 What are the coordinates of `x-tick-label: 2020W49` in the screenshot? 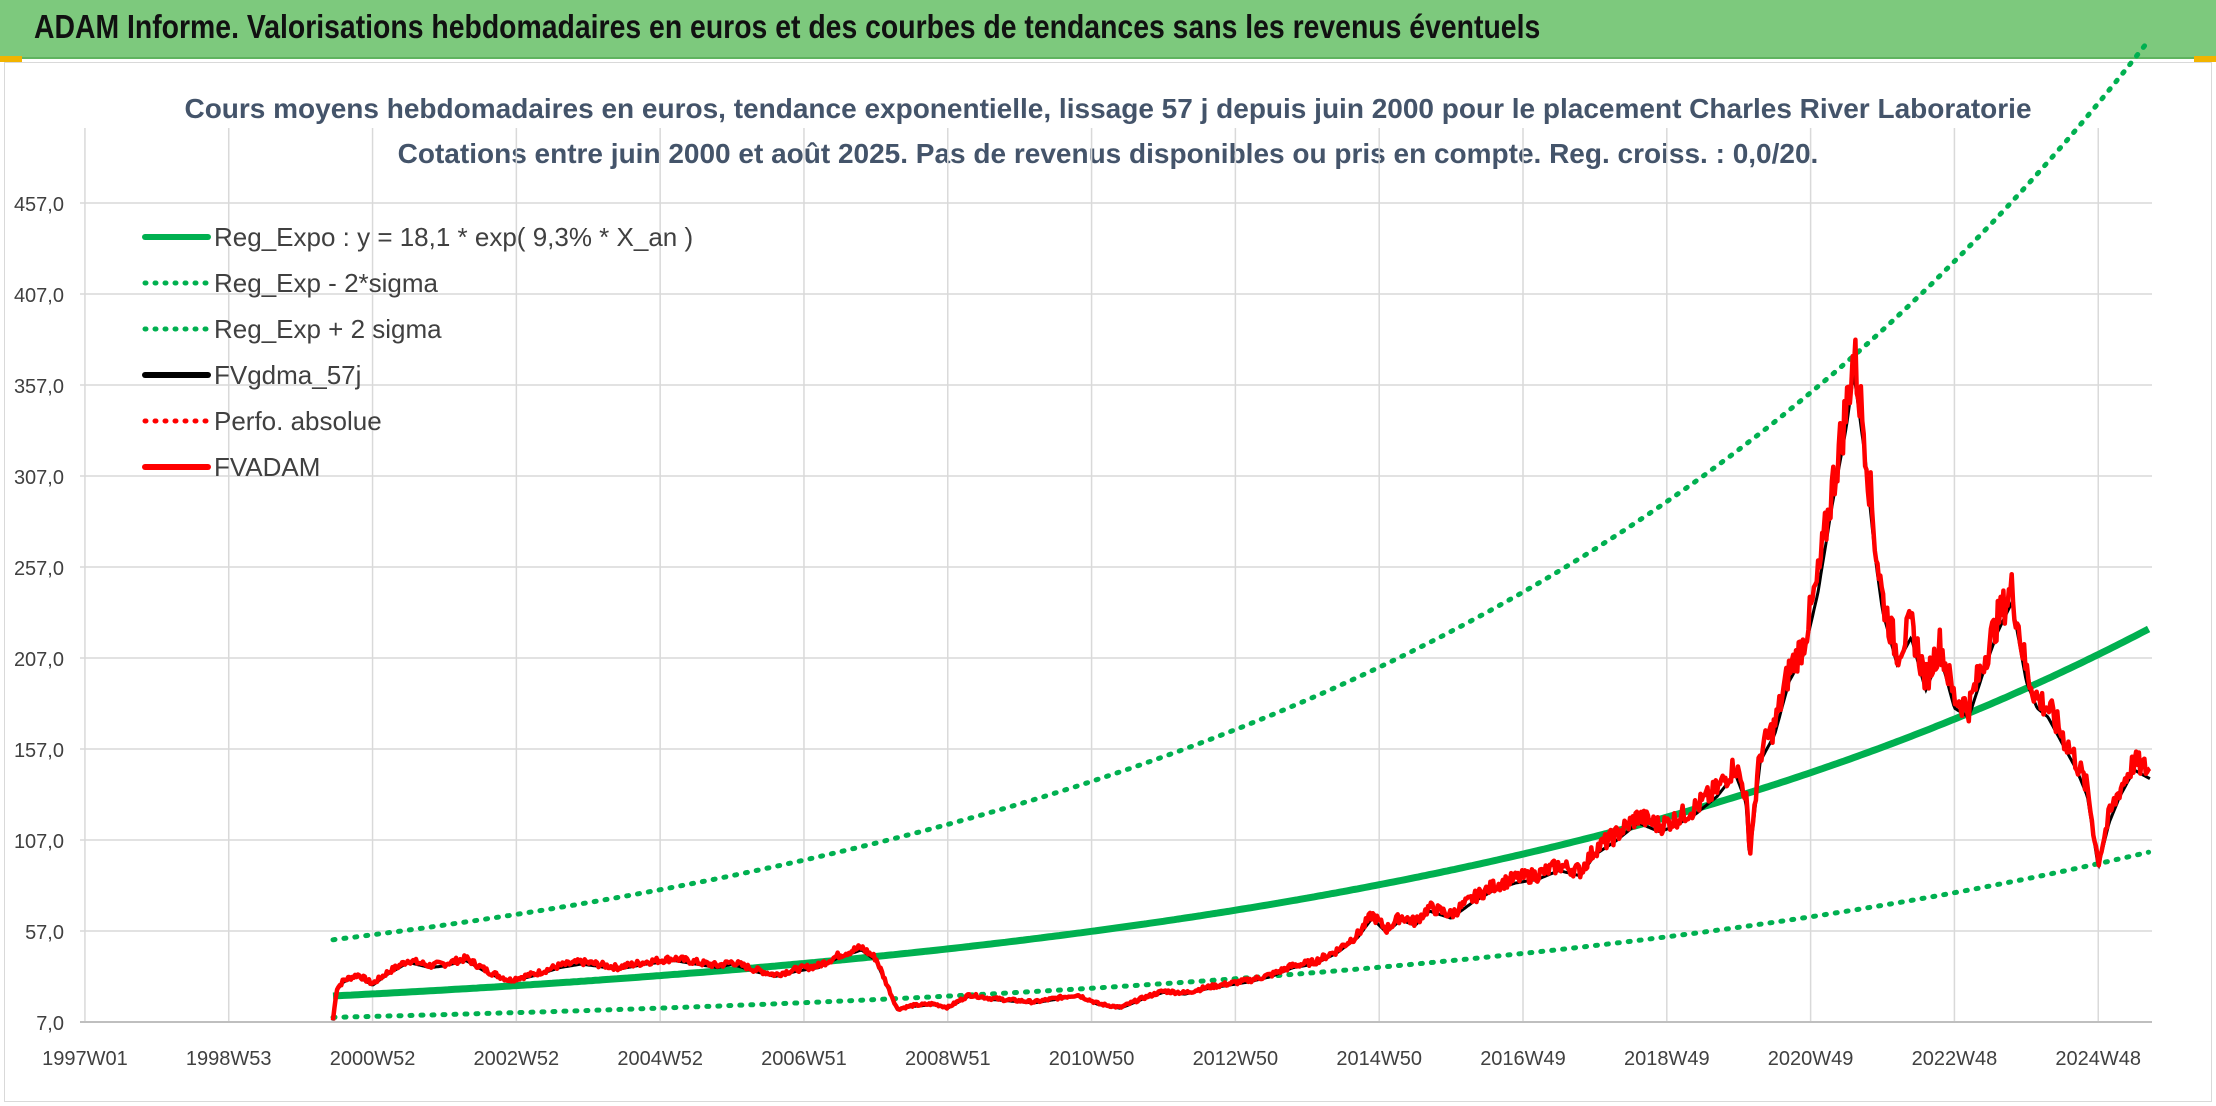 It's located at (1811, 1059).